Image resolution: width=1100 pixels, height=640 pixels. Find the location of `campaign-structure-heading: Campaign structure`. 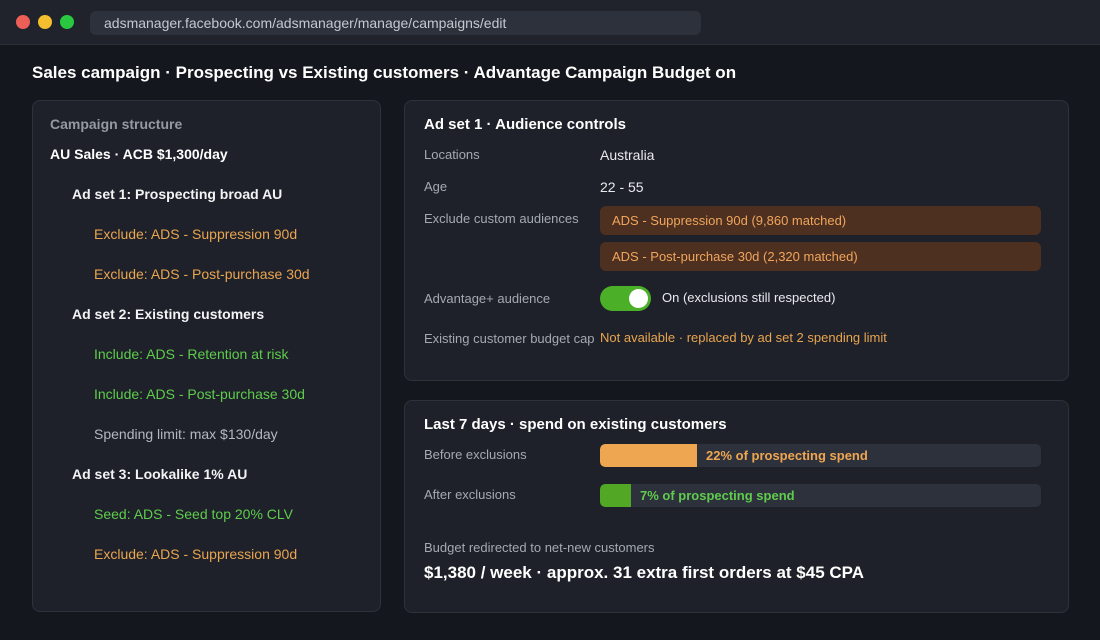

campaign-structure-heading: Campaign structure is located at coordinates (116, 124).